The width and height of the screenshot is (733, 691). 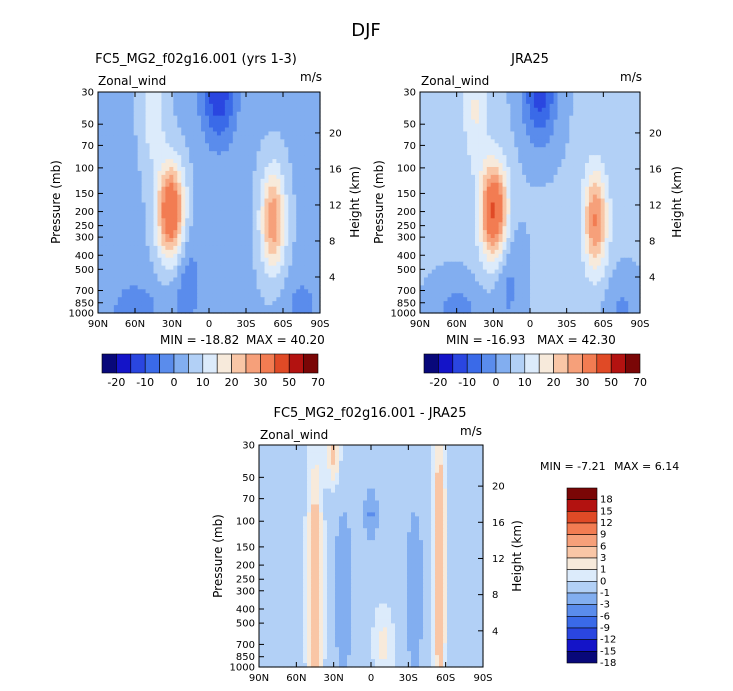 What do you see at coordinates (319, 324) in the screenshot?
I see `x-tick-label: 90S` at bounding box center [319, 324].